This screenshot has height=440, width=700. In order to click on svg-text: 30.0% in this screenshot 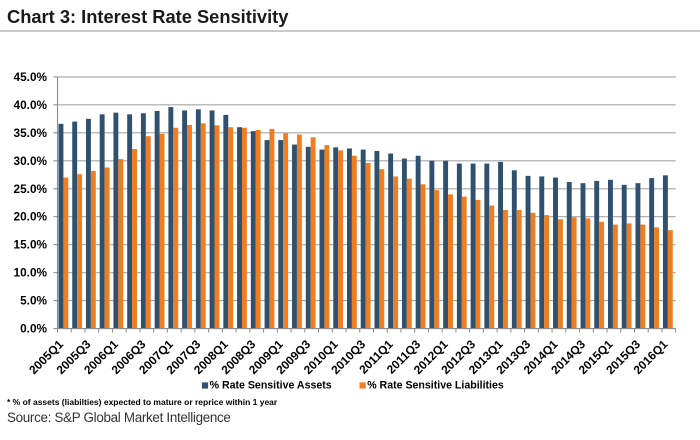, I will do `click(31, 161)`.